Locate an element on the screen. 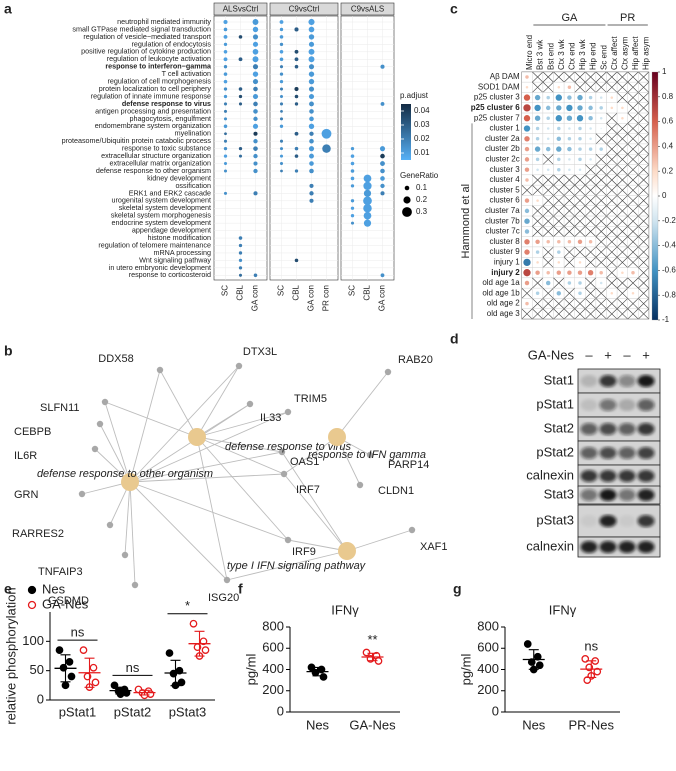  colorbar-label: 0.6 is located at coordinates (668, 121).